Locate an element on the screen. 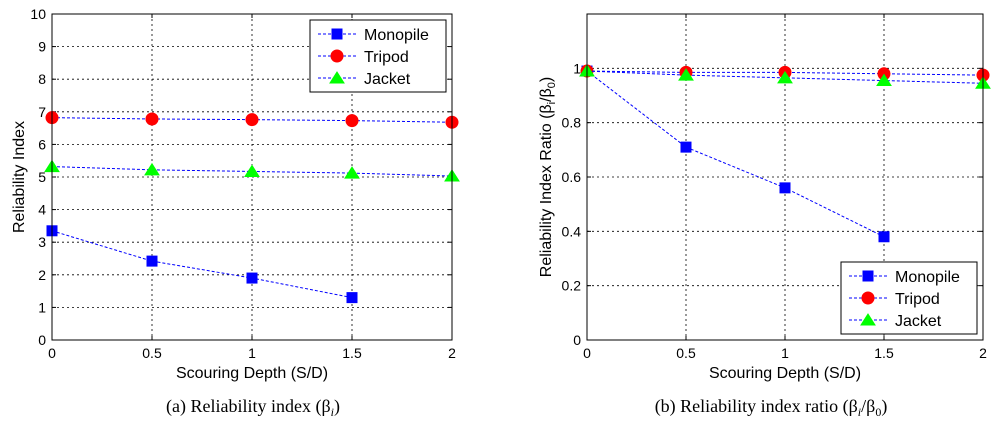 The image size is (994, 423). y-tick-label: 0.6 is located at coordinates (572, 177).